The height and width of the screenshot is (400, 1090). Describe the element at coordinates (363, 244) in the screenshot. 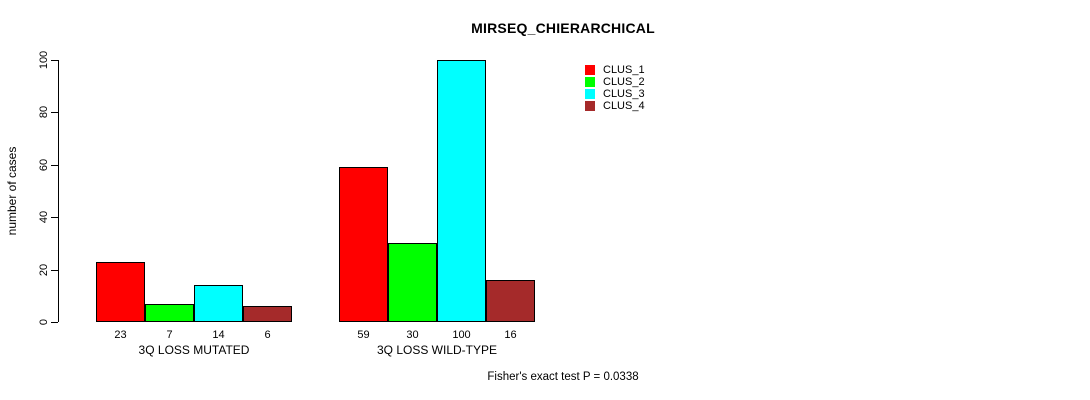

I see `bar-clus_1-group2` at that location.